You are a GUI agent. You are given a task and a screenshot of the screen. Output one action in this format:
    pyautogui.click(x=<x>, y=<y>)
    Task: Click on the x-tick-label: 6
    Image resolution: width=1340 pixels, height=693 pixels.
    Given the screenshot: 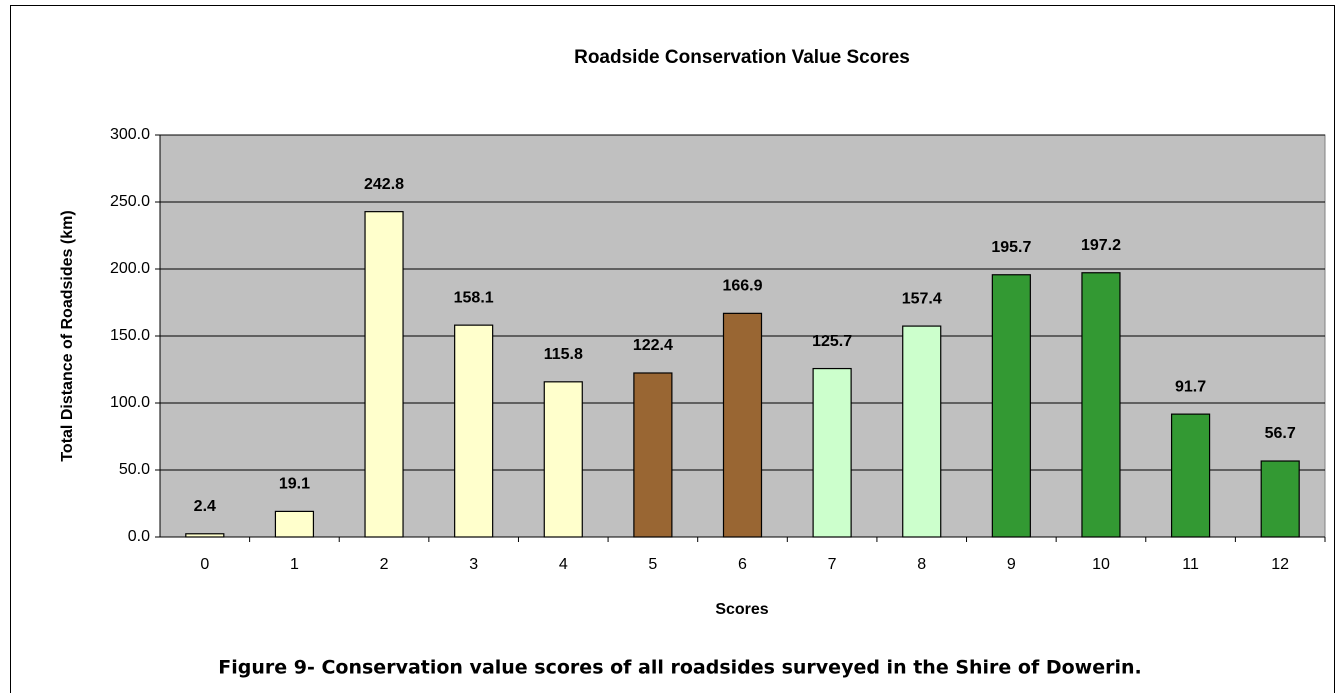 What is the action you would take?
    pyautogui.click(x=742, y=564)
    